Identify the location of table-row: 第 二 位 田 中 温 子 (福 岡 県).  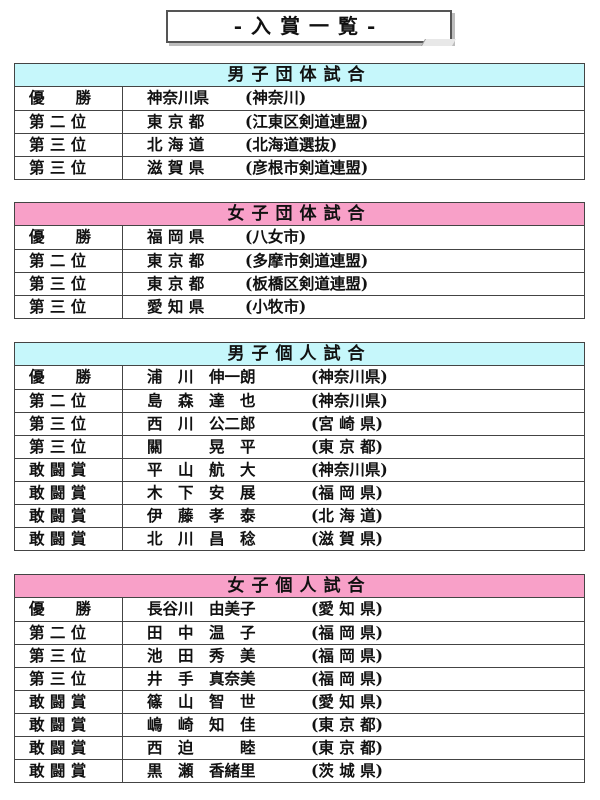
(299, 632).